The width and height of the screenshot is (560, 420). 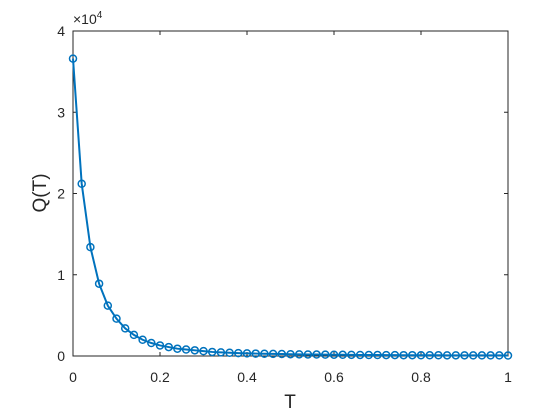 I want to click on x-axis-label: T, so click(x=290, y=402).